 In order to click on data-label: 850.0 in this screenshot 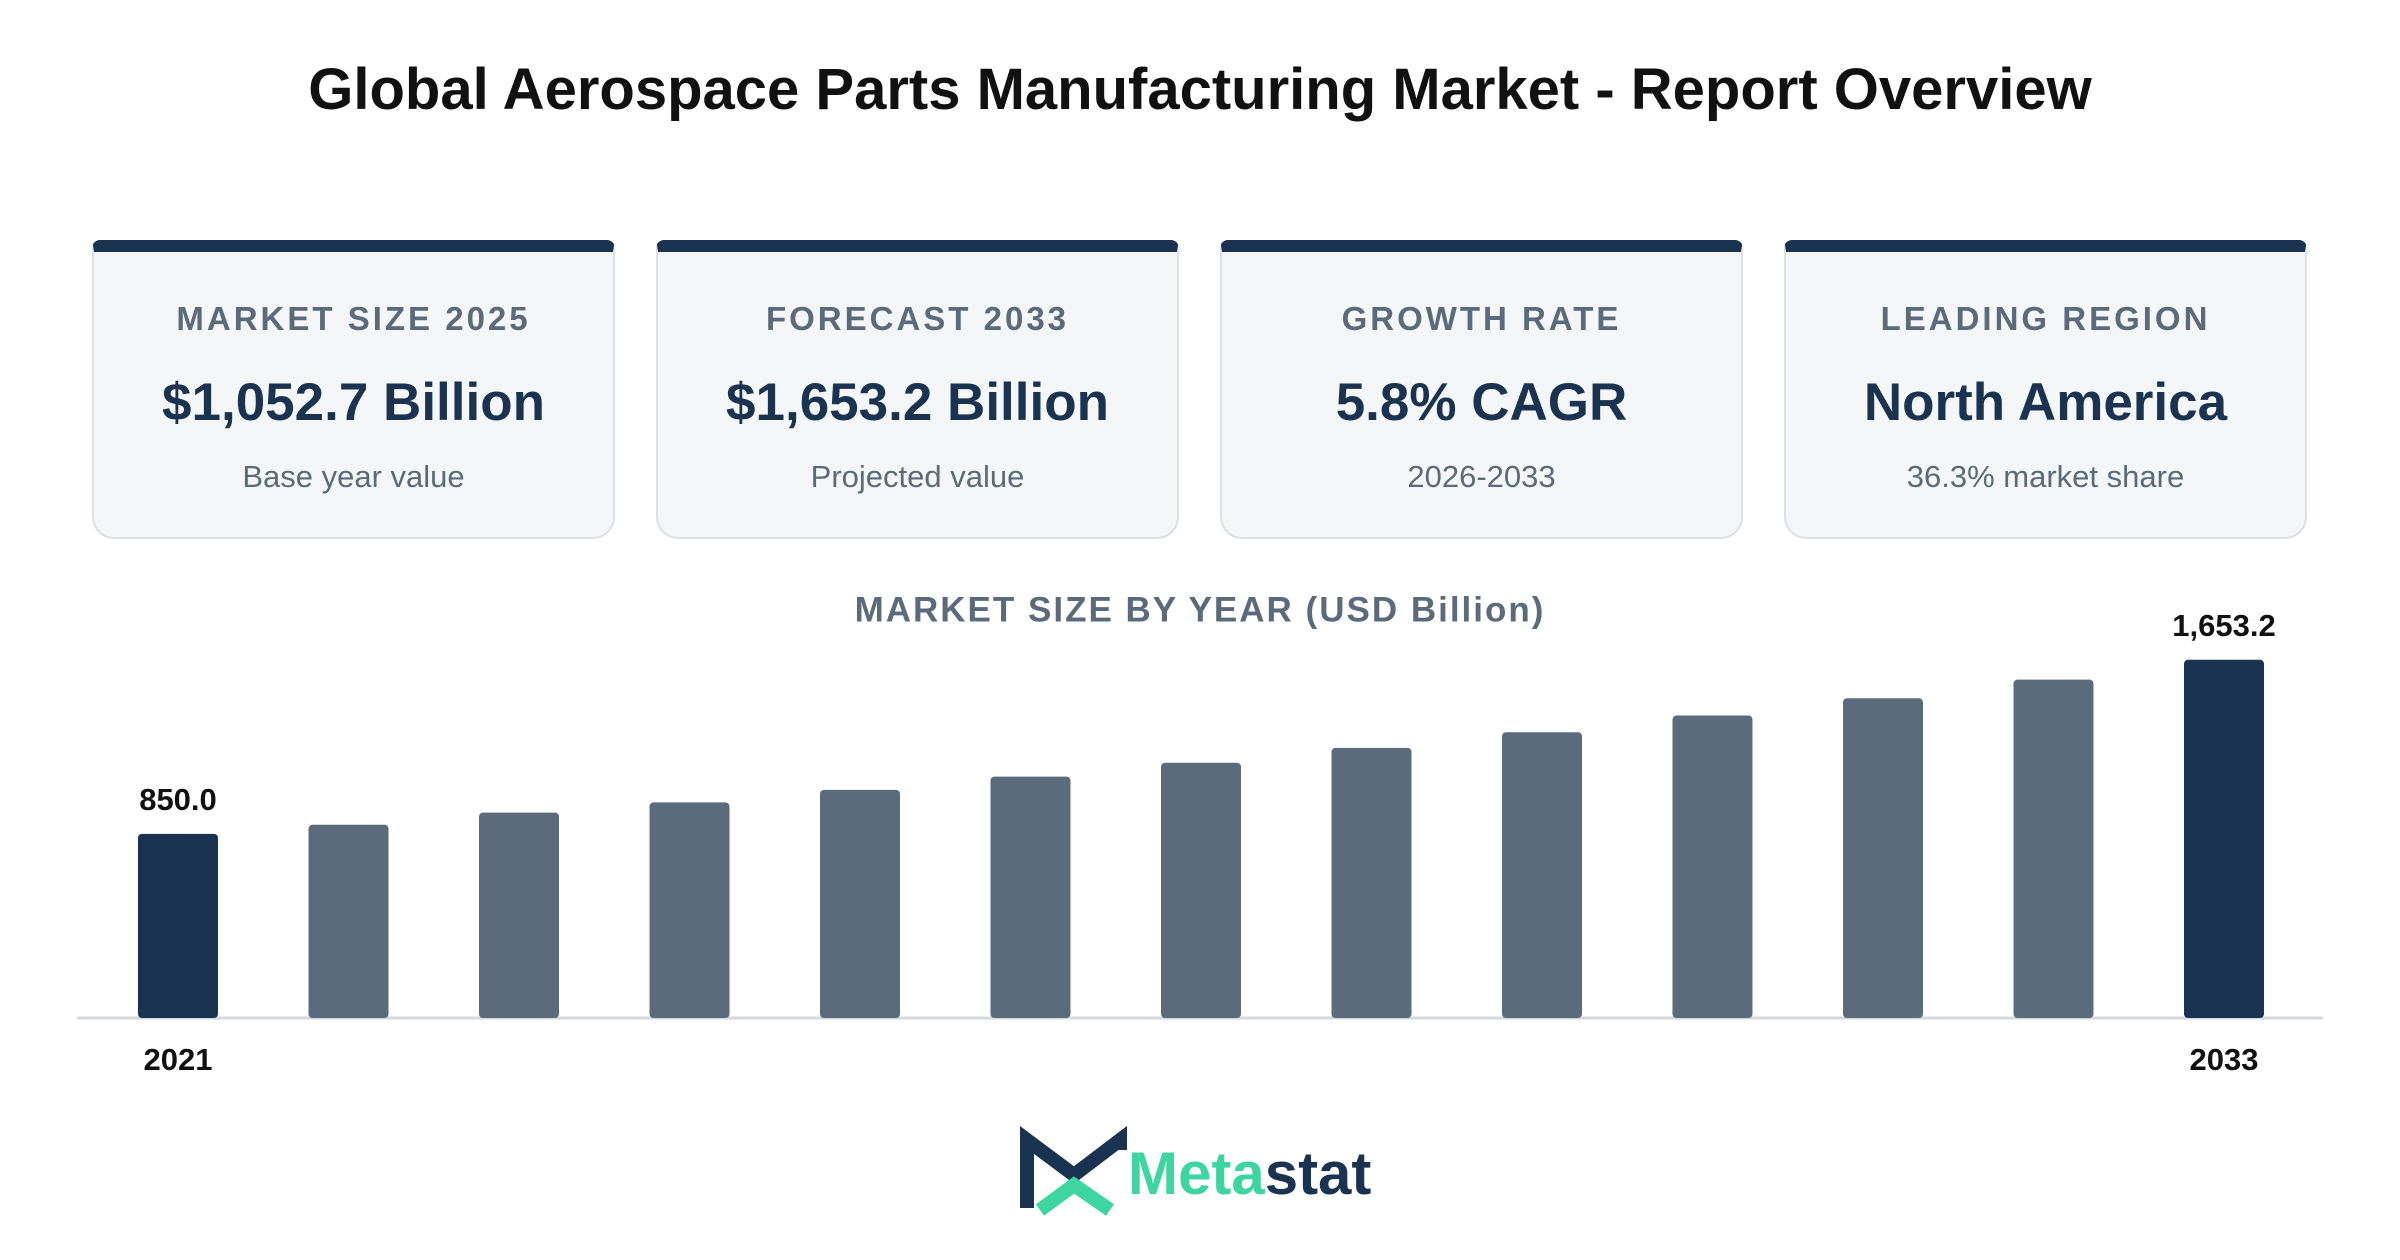, I will do `click(178, 799)`.